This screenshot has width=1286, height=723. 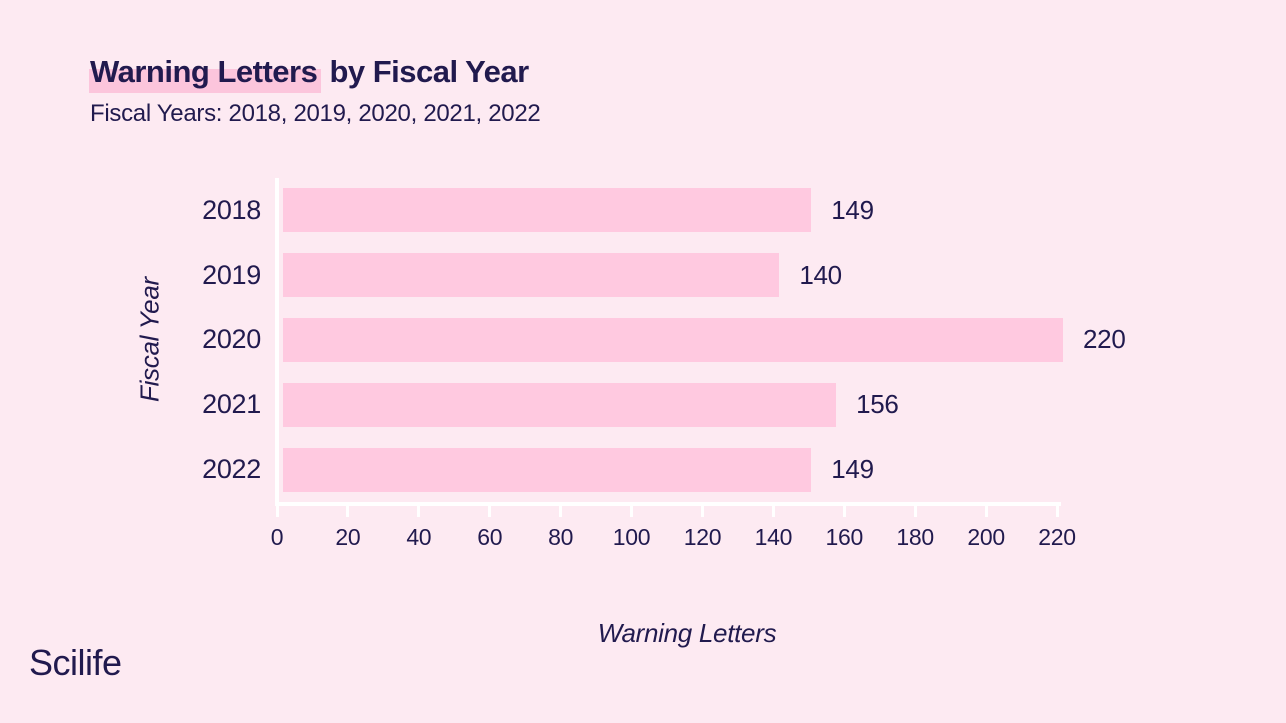 I want to click on category-label: 2019, so click(x=231, y=274).